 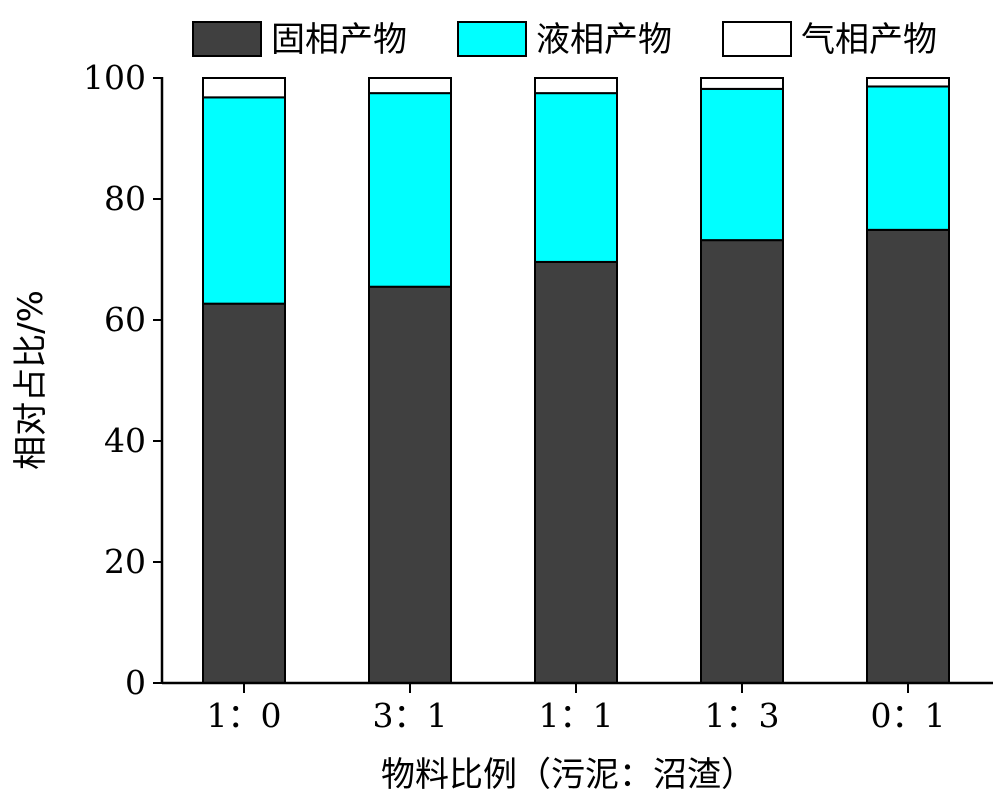 What do you see at coordinates (125, 440) in the screenshot?
I see `y-tick-label-40: 40` at bounding box center [125, 440].